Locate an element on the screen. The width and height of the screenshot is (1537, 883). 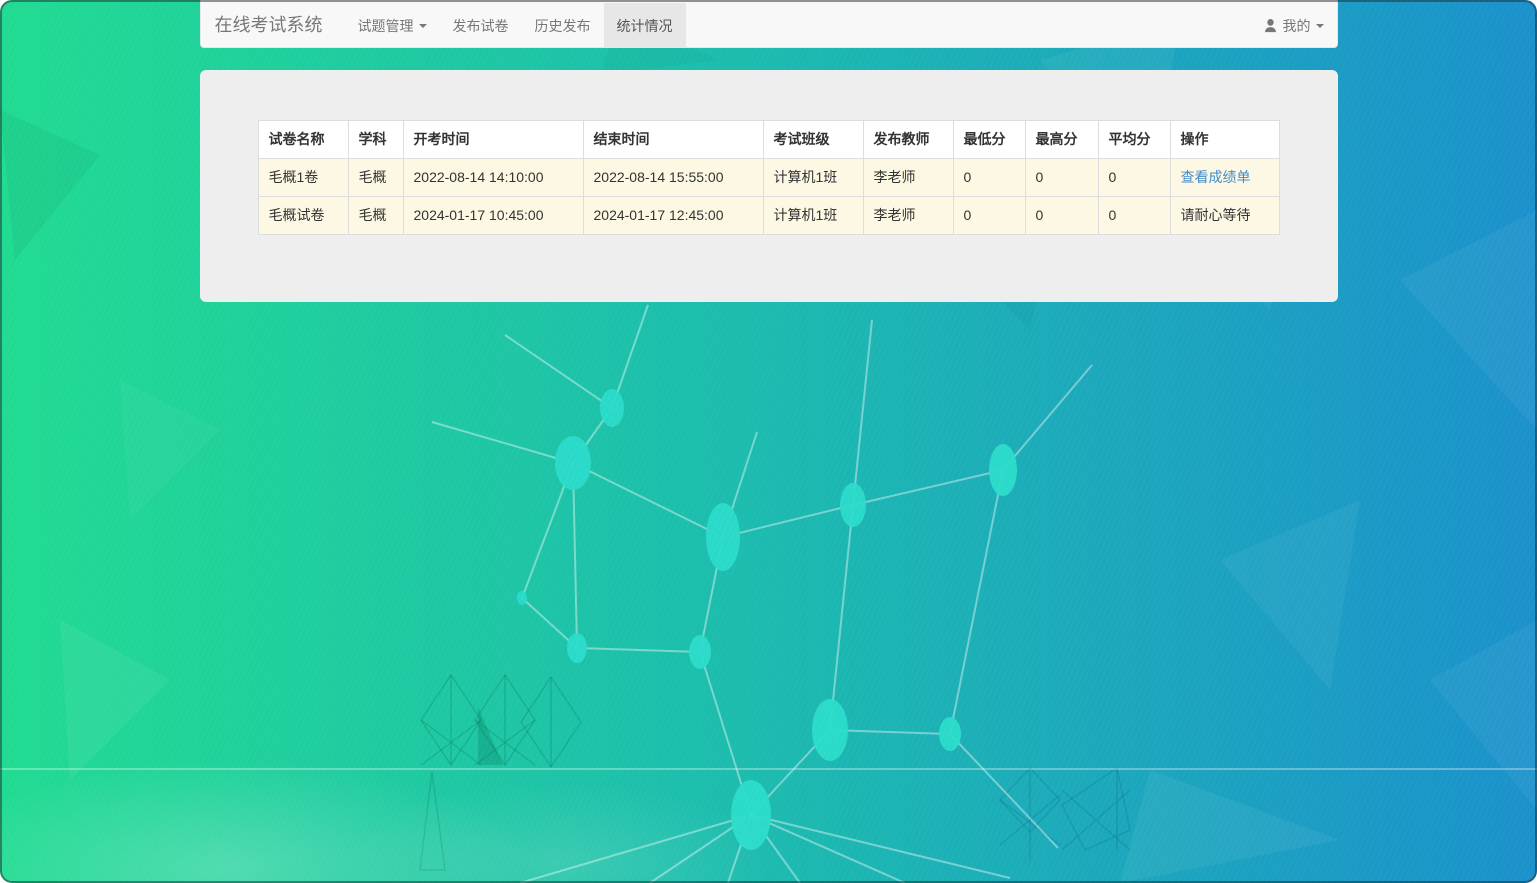
cell-exam-name: 毛概1卷 is located at coordinates (303, 177).